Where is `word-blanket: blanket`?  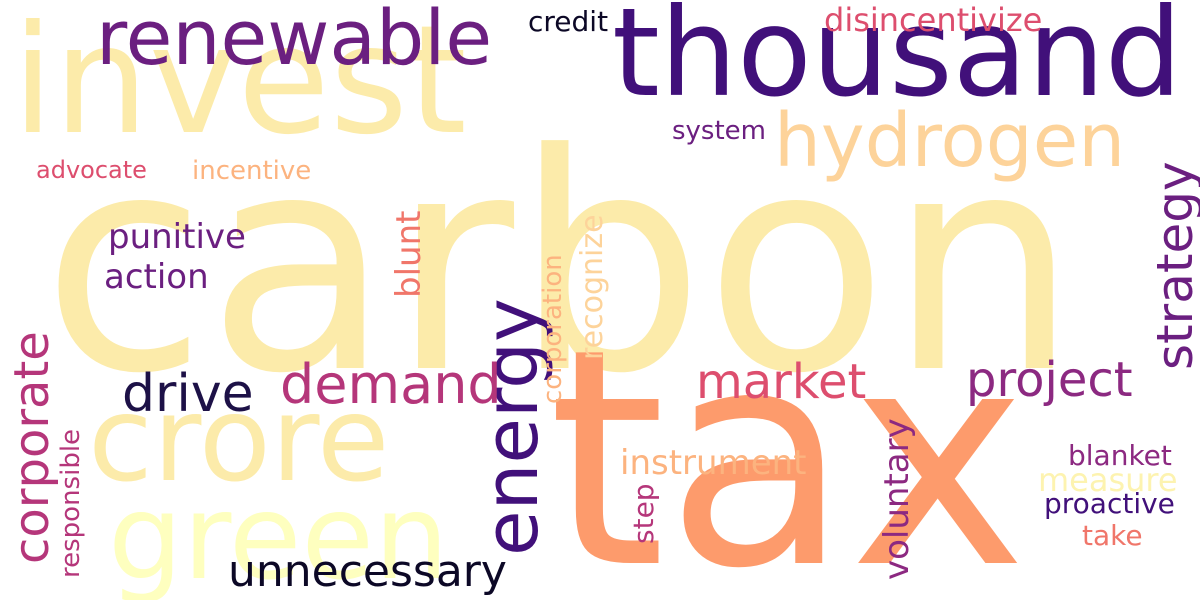
word-blanket: blanket is located at coordinates (1120, 455).